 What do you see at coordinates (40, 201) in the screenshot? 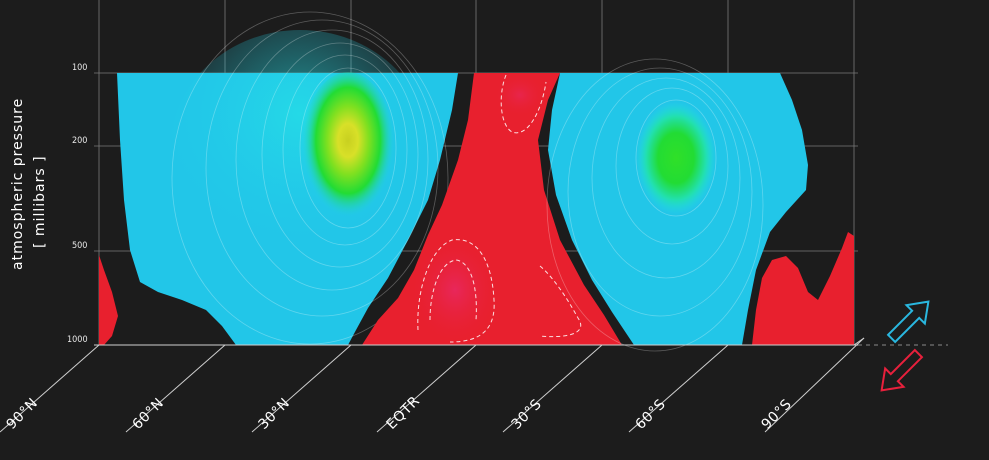
I see `y-axis-label-line2: [ millibars ]` at bounding box center [40, 201].